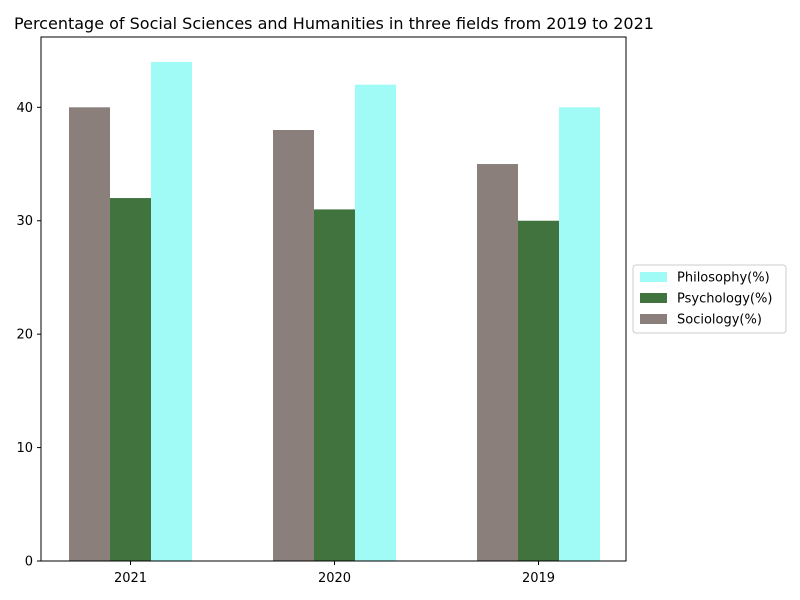  Describe the element at coordinates (538, 390) in the screenshot. I see `bar-psychology-2019` at that location.